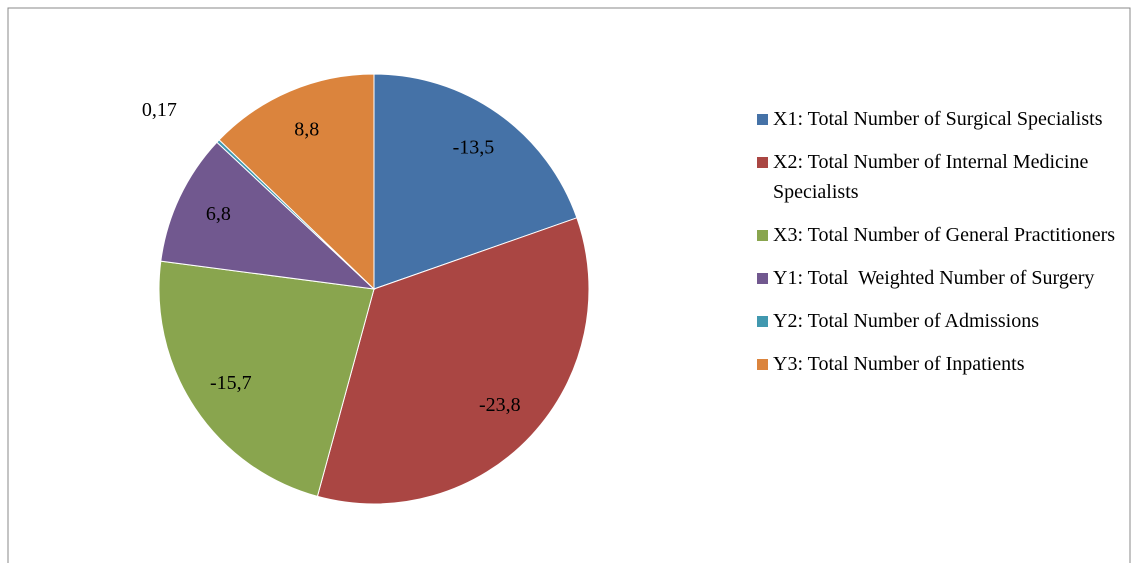 The width and height of the screenshot is (1135, 563). Describe the element at coordinates (938, 119) in the screenshot. I see `legend-label: X1: Total Number of Surgical Specialists` at that location.